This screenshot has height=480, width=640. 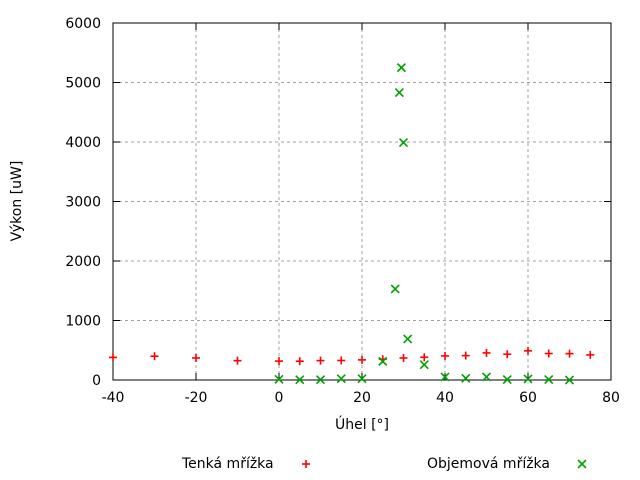 What do you see at coordinates (488, 464) in the screenshot?
I see `legend-label-objemova-mrizka: Objemová mřížka` at bounding box center [488, 464].